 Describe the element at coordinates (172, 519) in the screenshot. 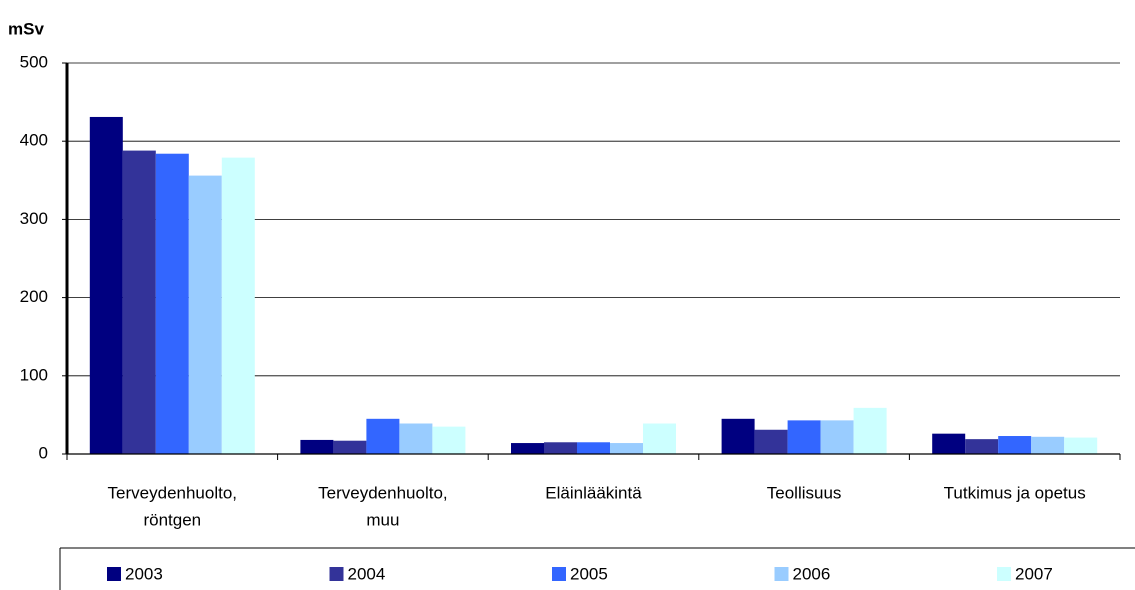

I see `x-tick-label: röntgen` at that location.